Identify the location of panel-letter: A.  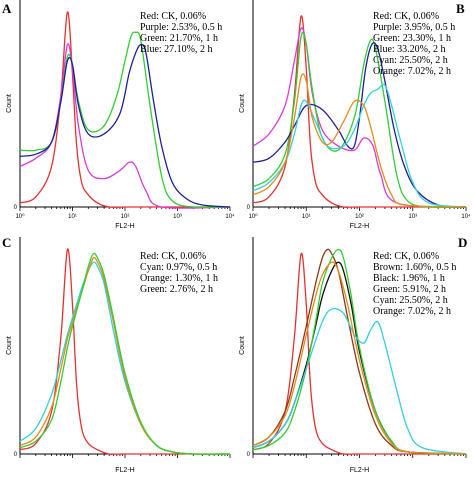
(7, 8).